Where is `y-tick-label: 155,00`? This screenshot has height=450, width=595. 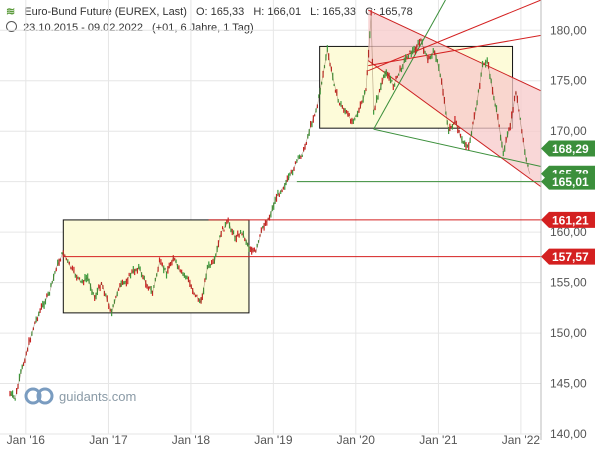 y-tick-label: 155,00 is located at coordinates (568, 283).